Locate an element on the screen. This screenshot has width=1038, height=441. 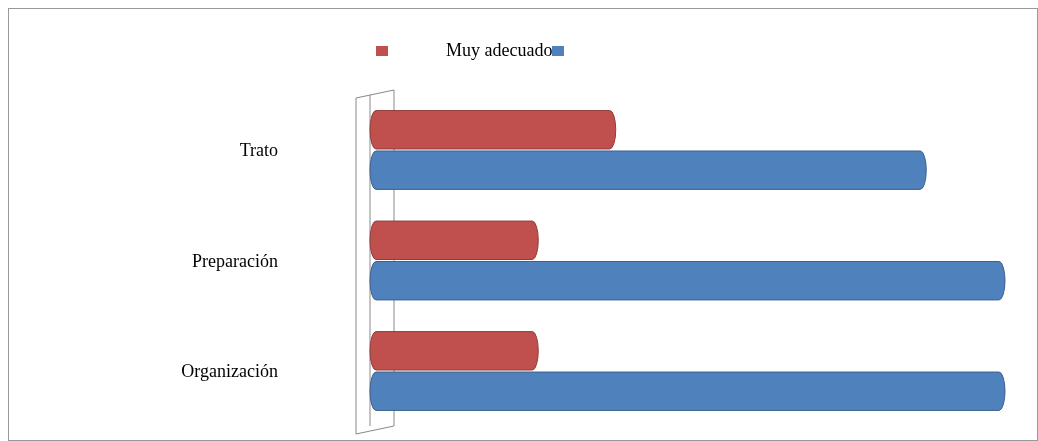
y-tick-label: Organización is located at coordinates (229, 371).